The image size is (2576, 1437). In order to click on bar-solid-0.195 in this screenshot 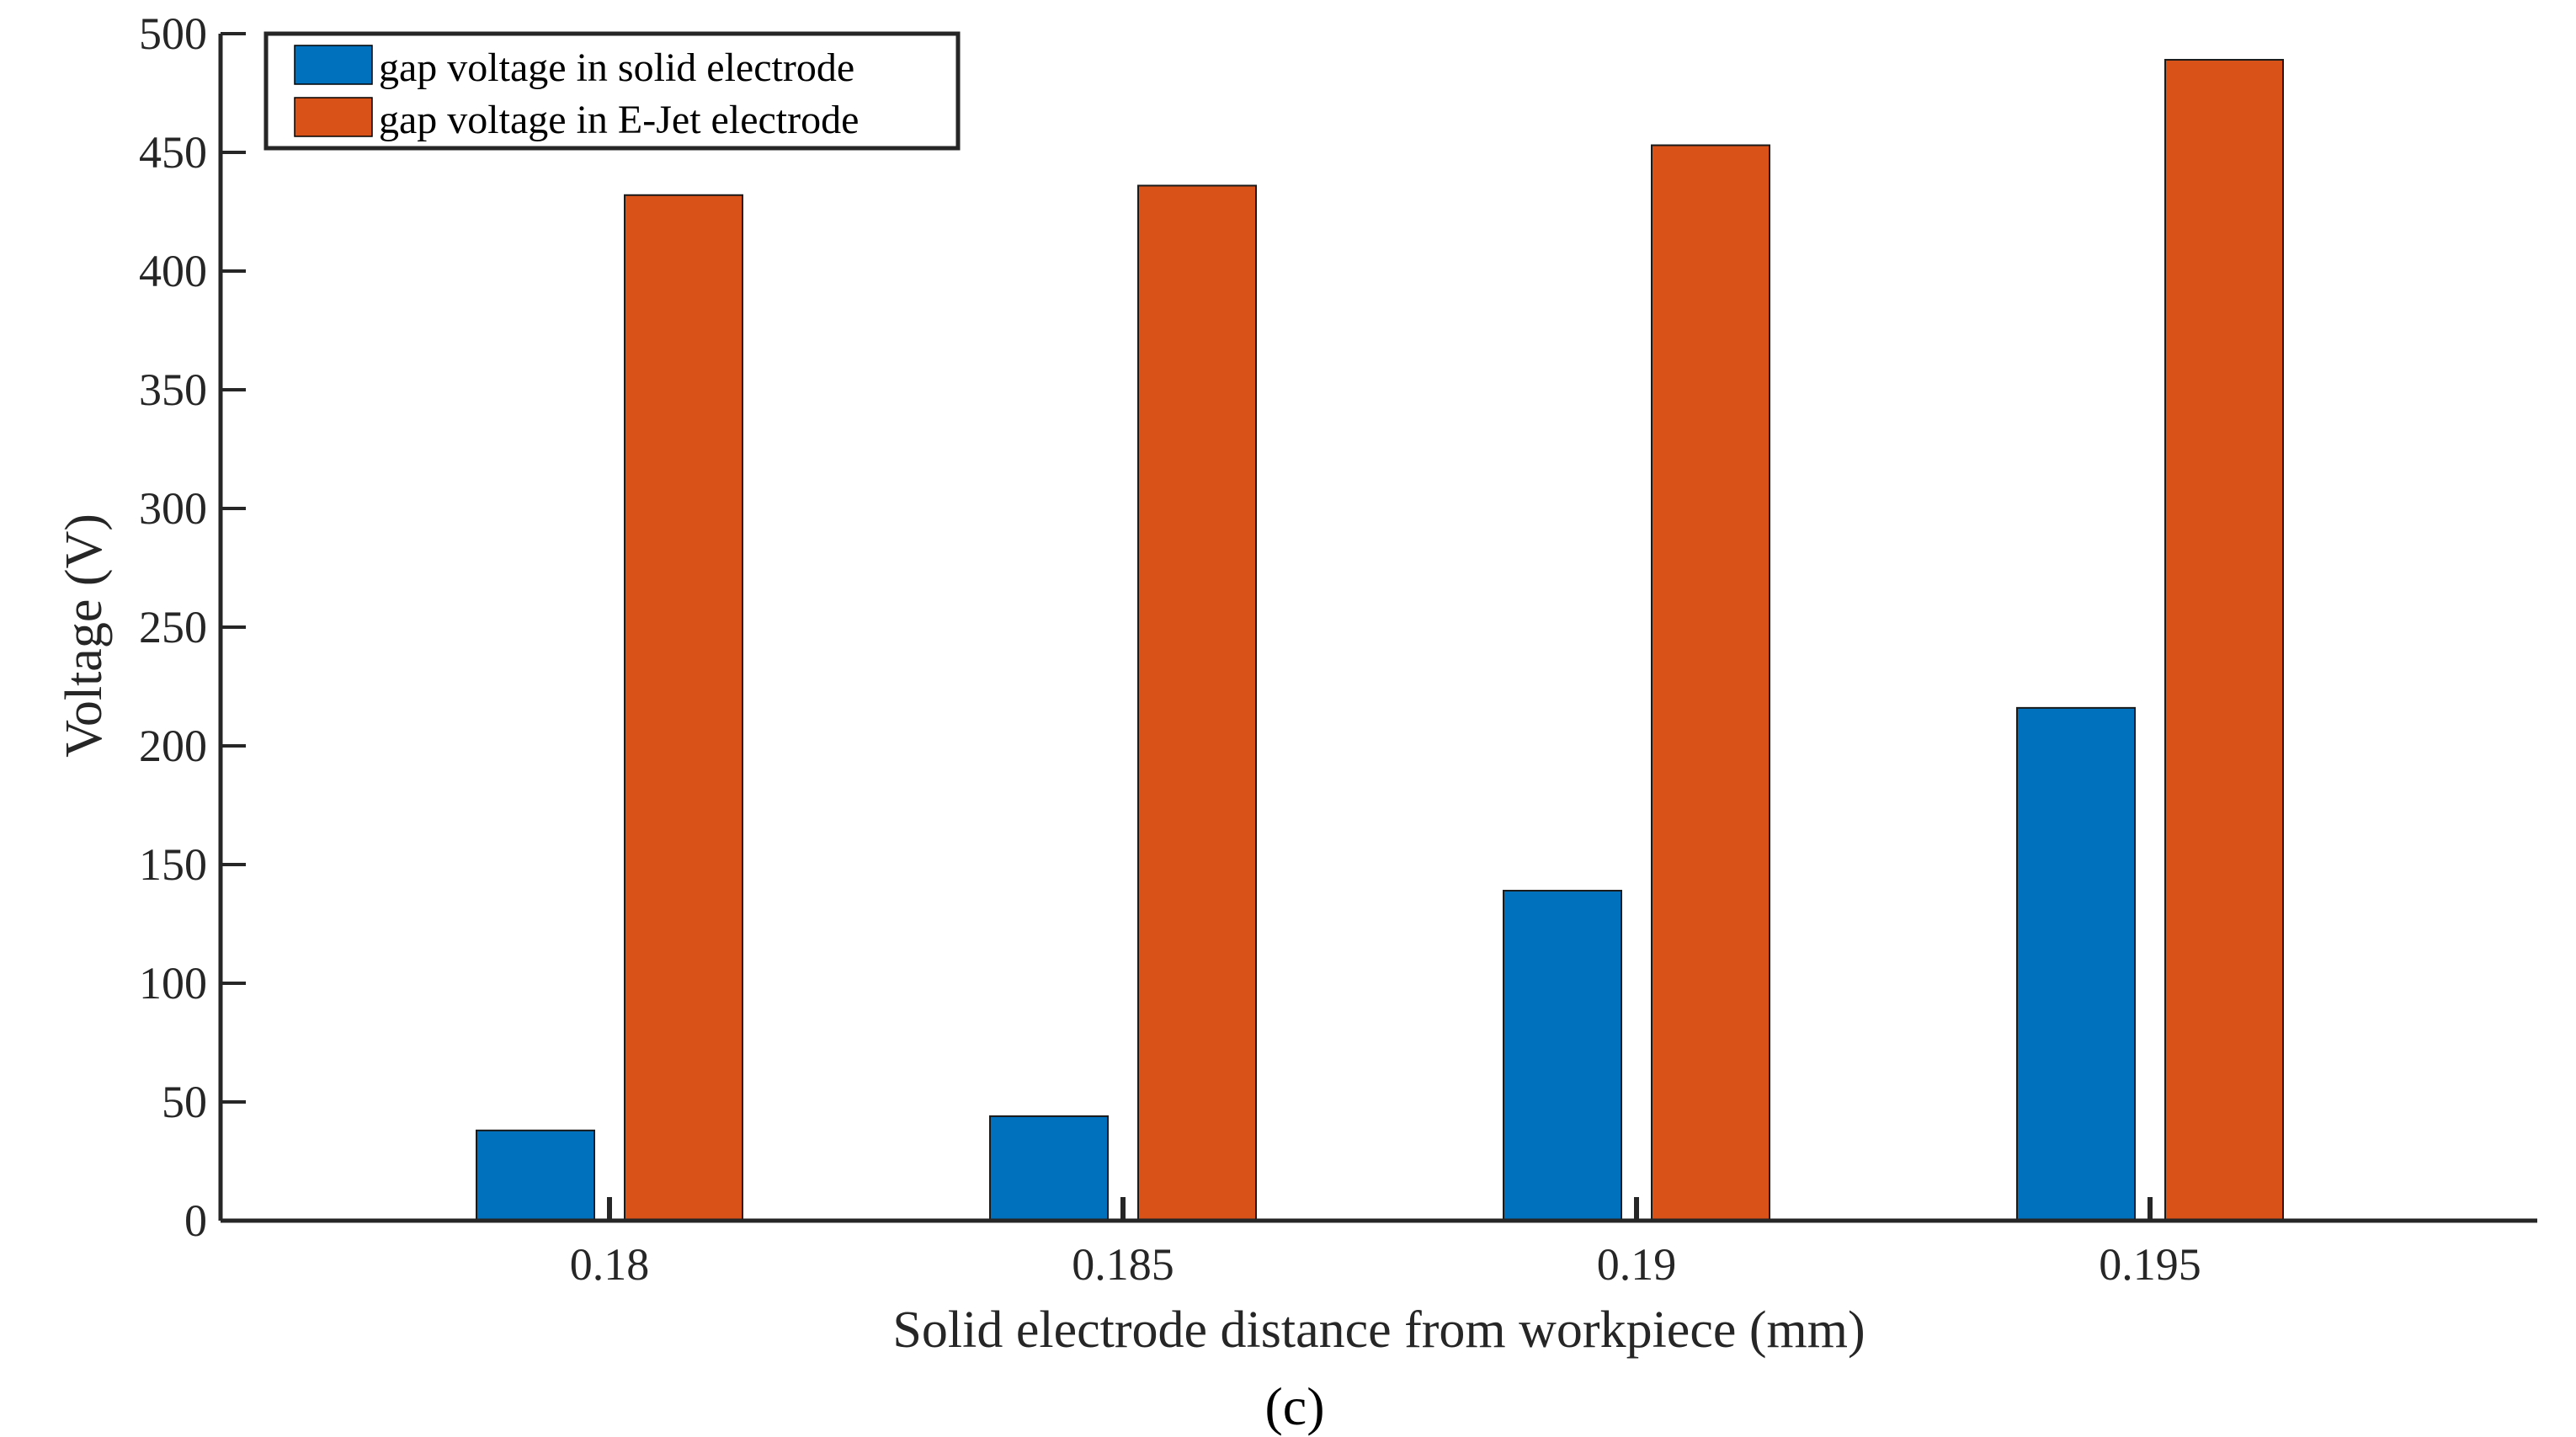, I will do `click(2076, 964)`.